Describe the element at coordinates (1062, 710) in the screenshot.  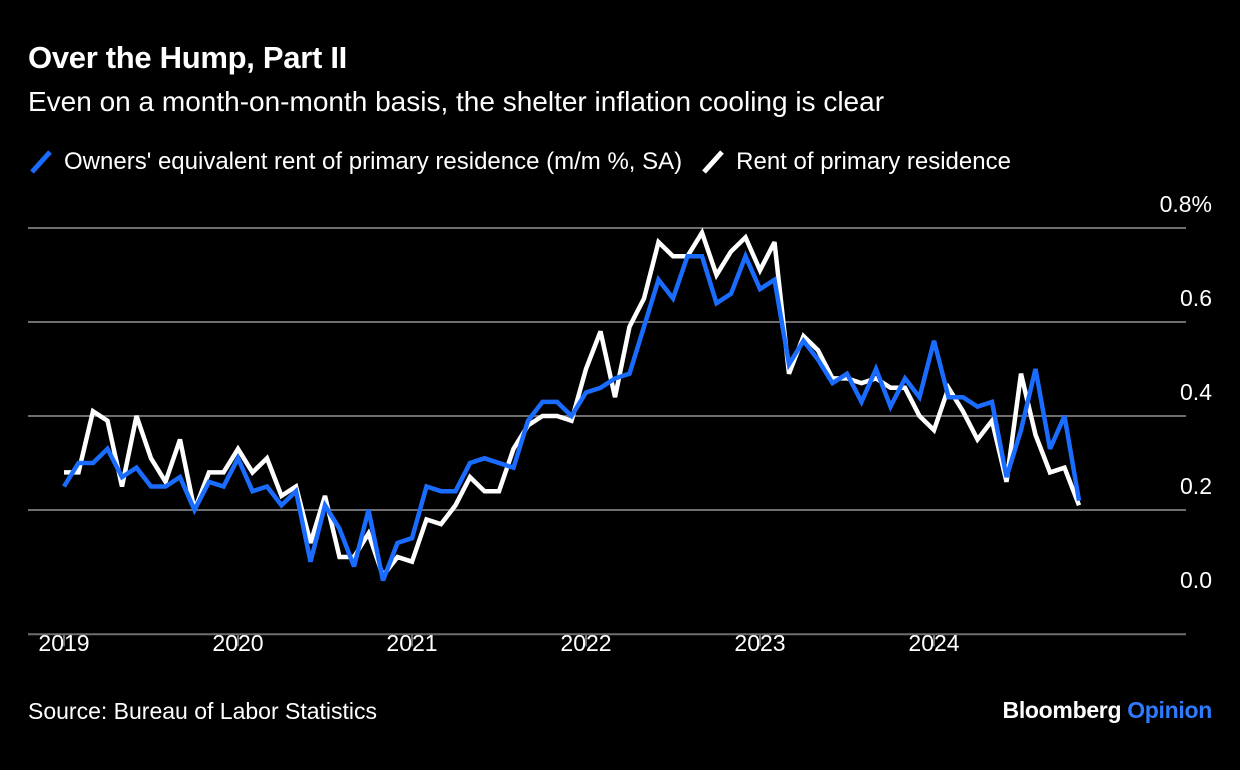
I see `brand-main: Bloomberg` at that location.